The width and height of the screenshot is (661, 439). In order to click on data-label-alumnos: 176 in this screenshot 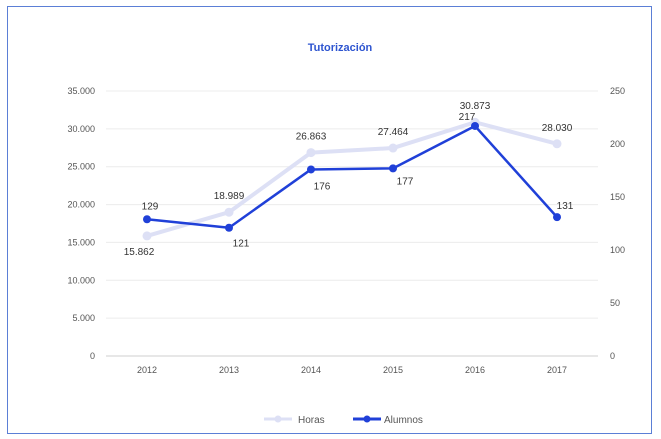, I will do `click(322, 186)`.